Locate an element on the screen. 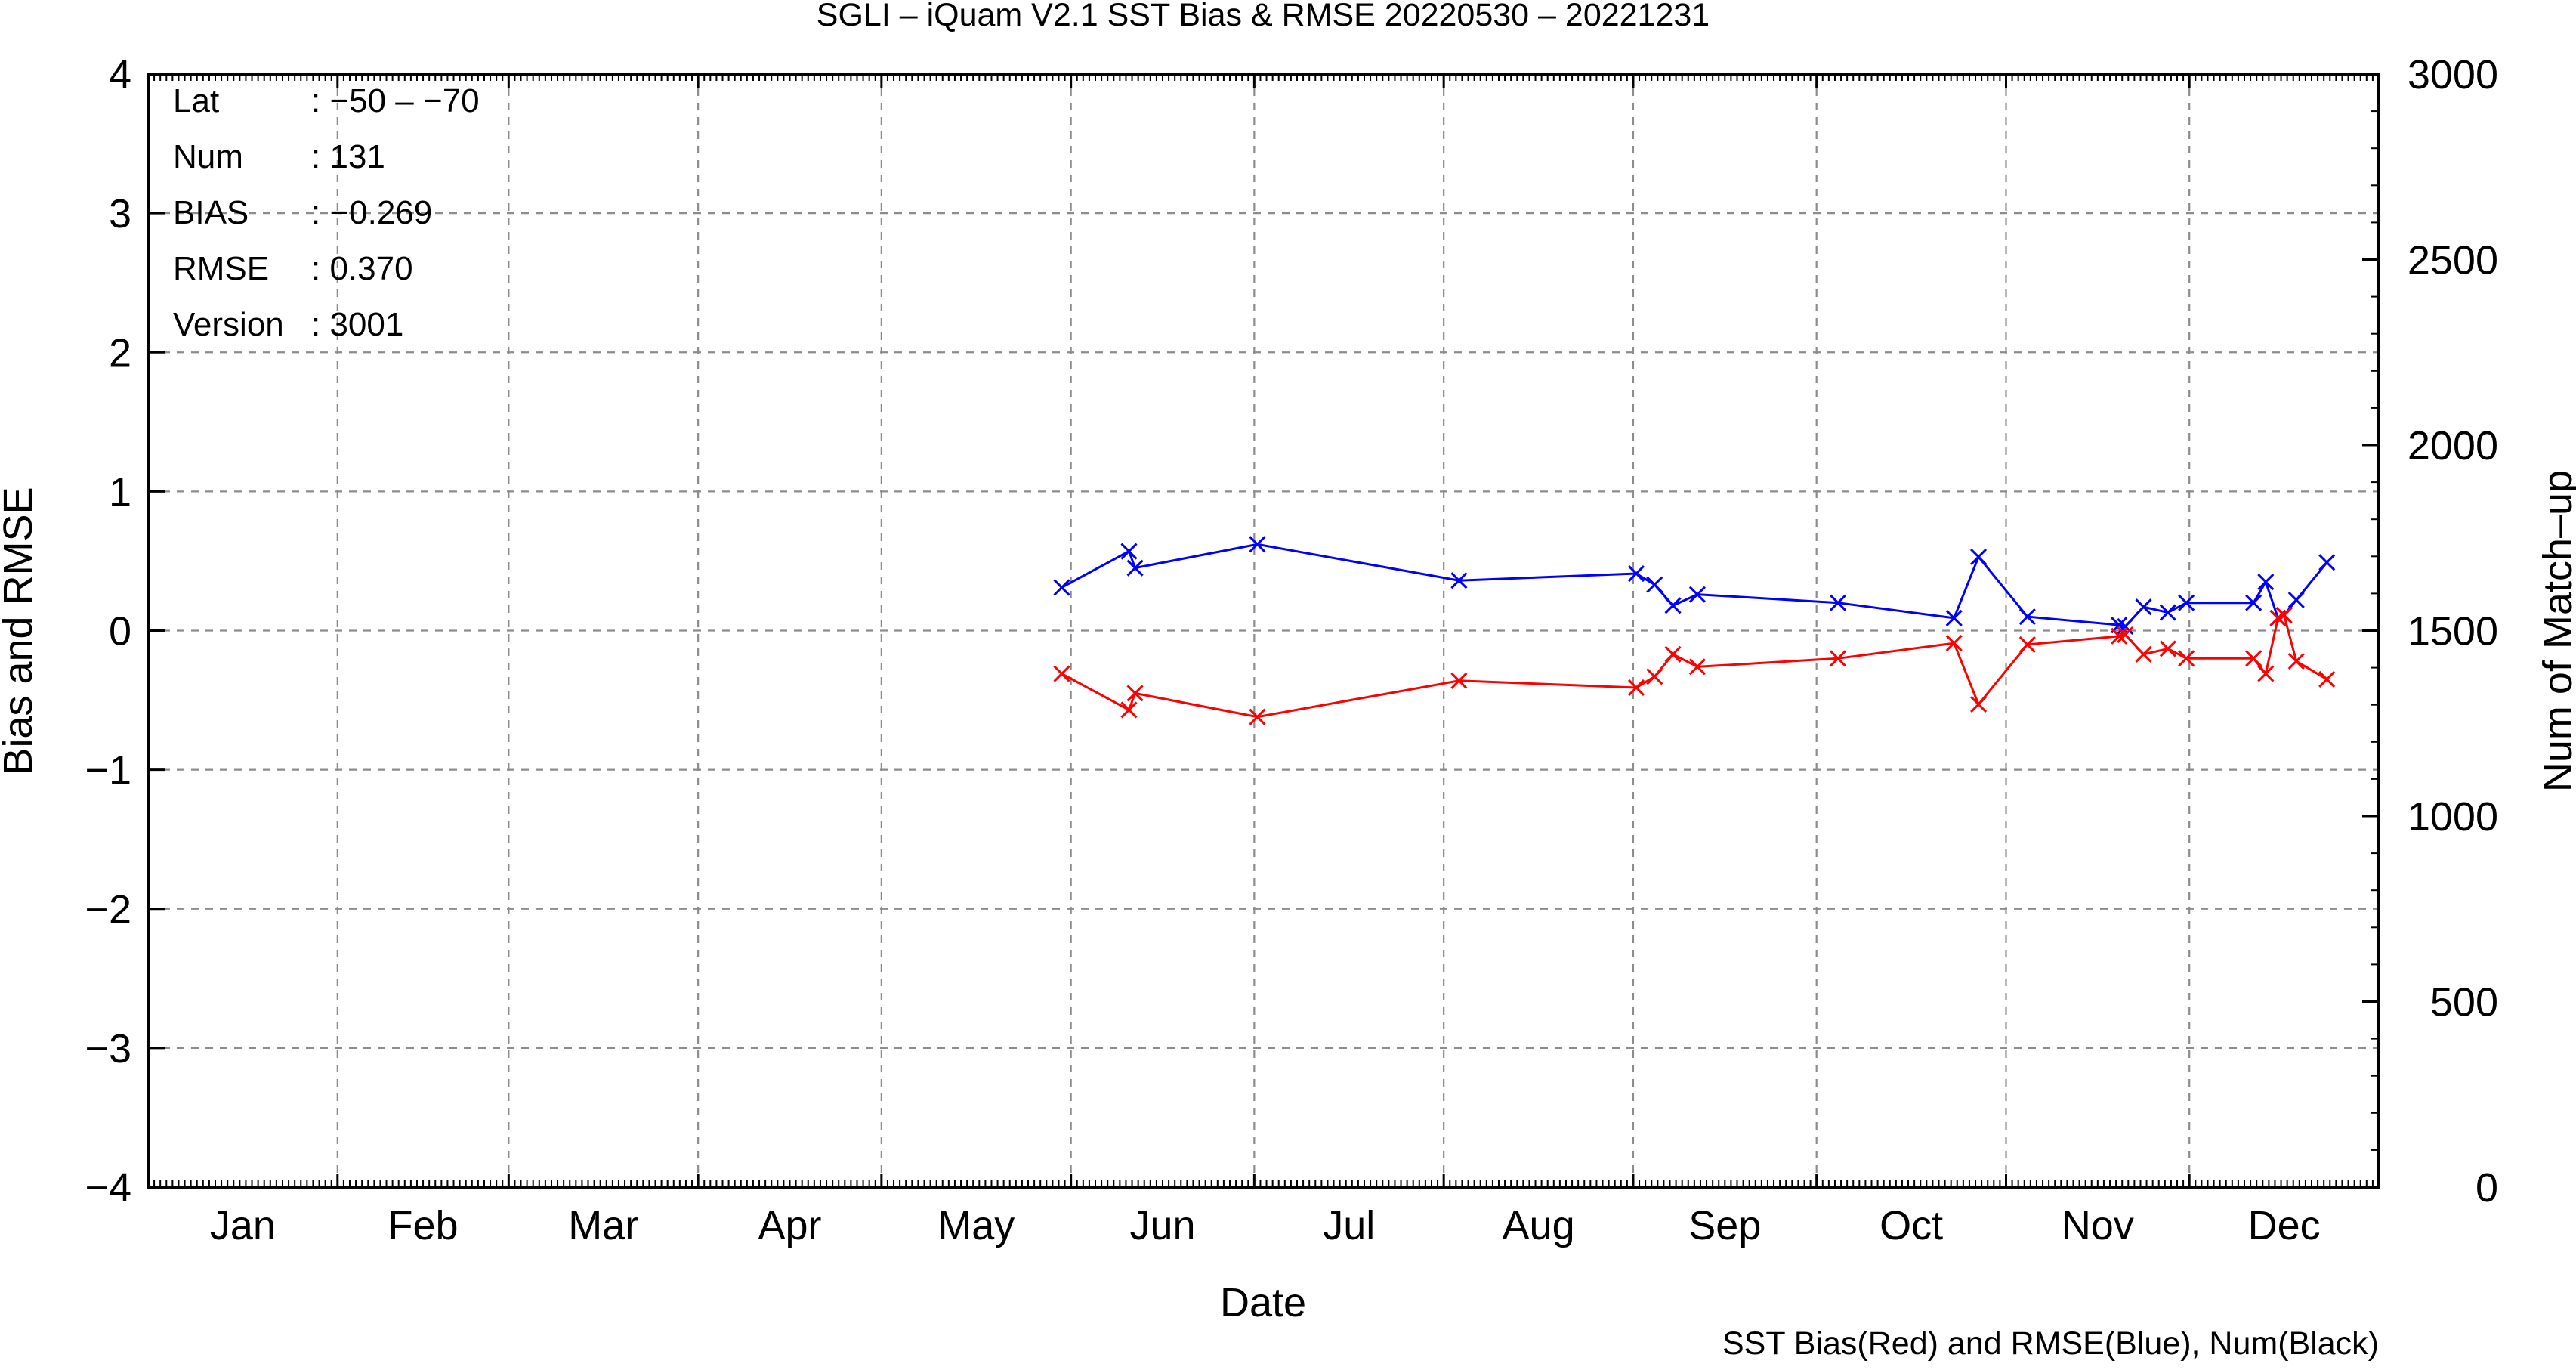  y-tick-label: −2 is located at coordinates (108, 909).